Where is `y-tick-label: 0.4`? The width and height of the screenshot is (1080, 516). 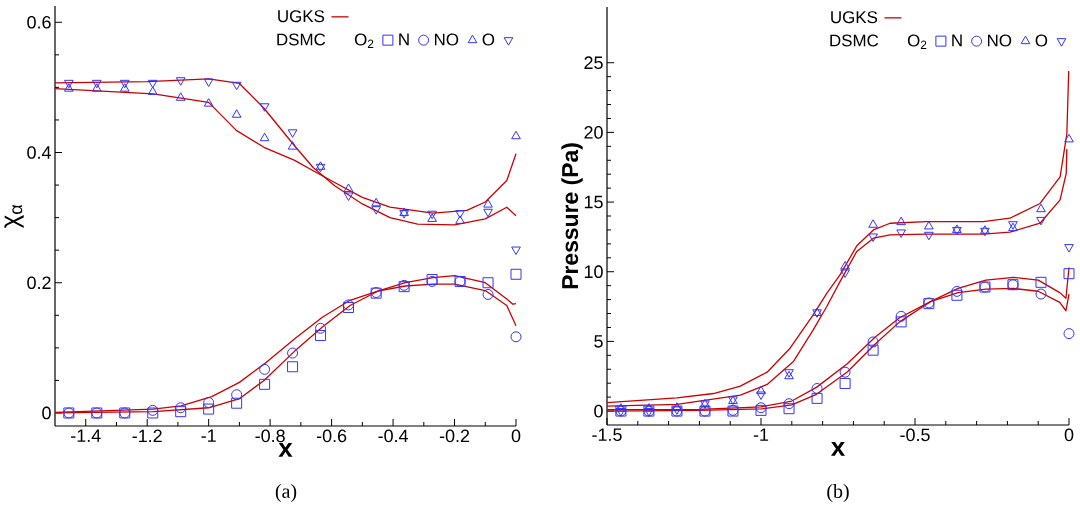 y-tick-label: 0.4 is located at coordinates (39, 152).